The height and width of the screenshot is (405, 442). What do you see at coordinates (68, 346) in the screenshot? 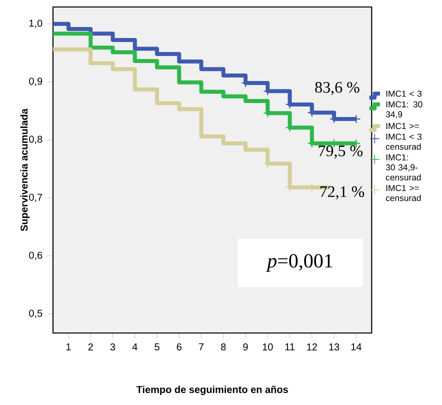
I see `x-tick-label: 1` at bounding box center [68, 346].